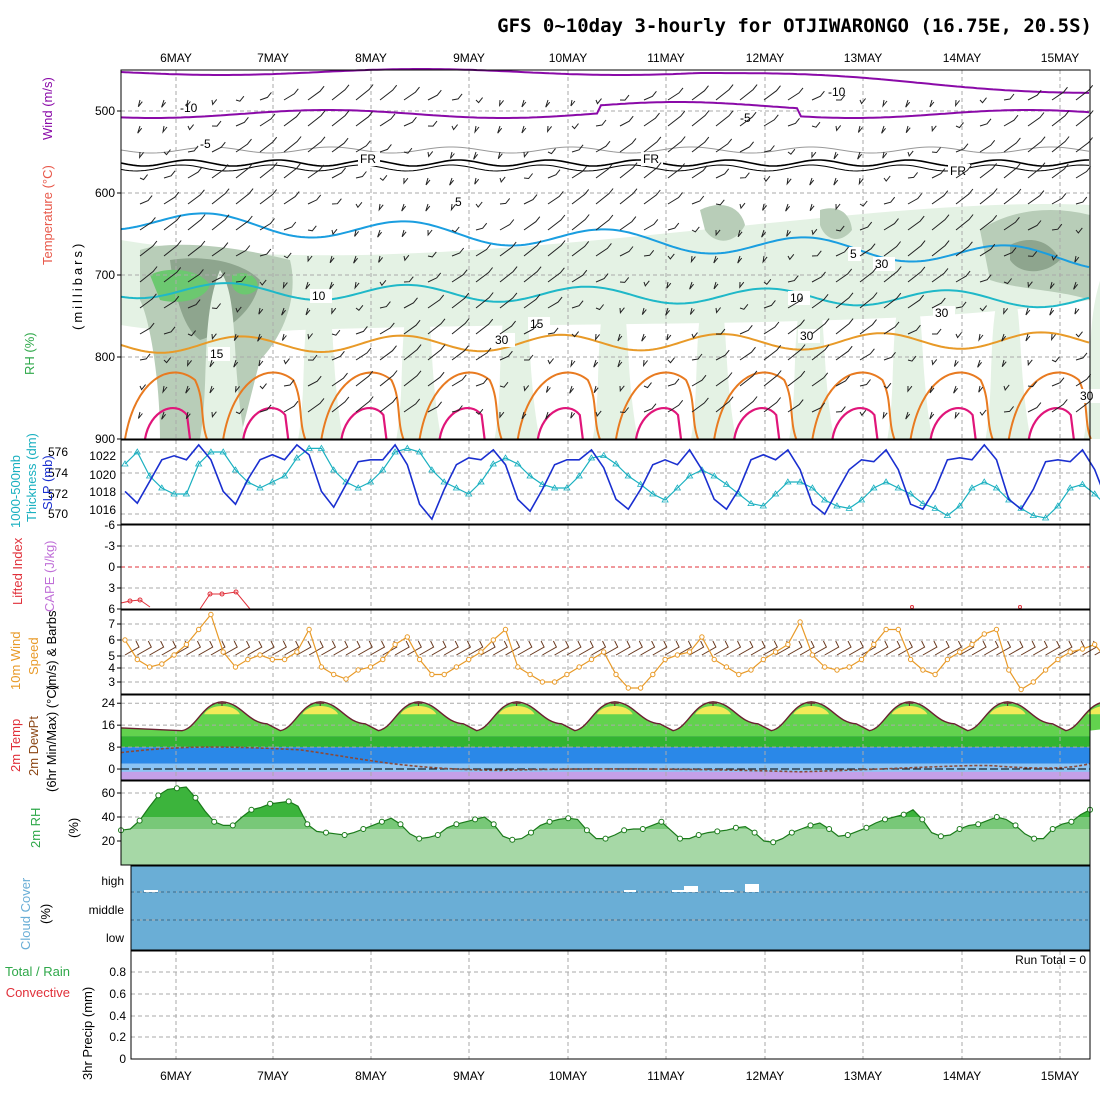  I want to click on precip-conv-label: Convective, so click(38, 992).